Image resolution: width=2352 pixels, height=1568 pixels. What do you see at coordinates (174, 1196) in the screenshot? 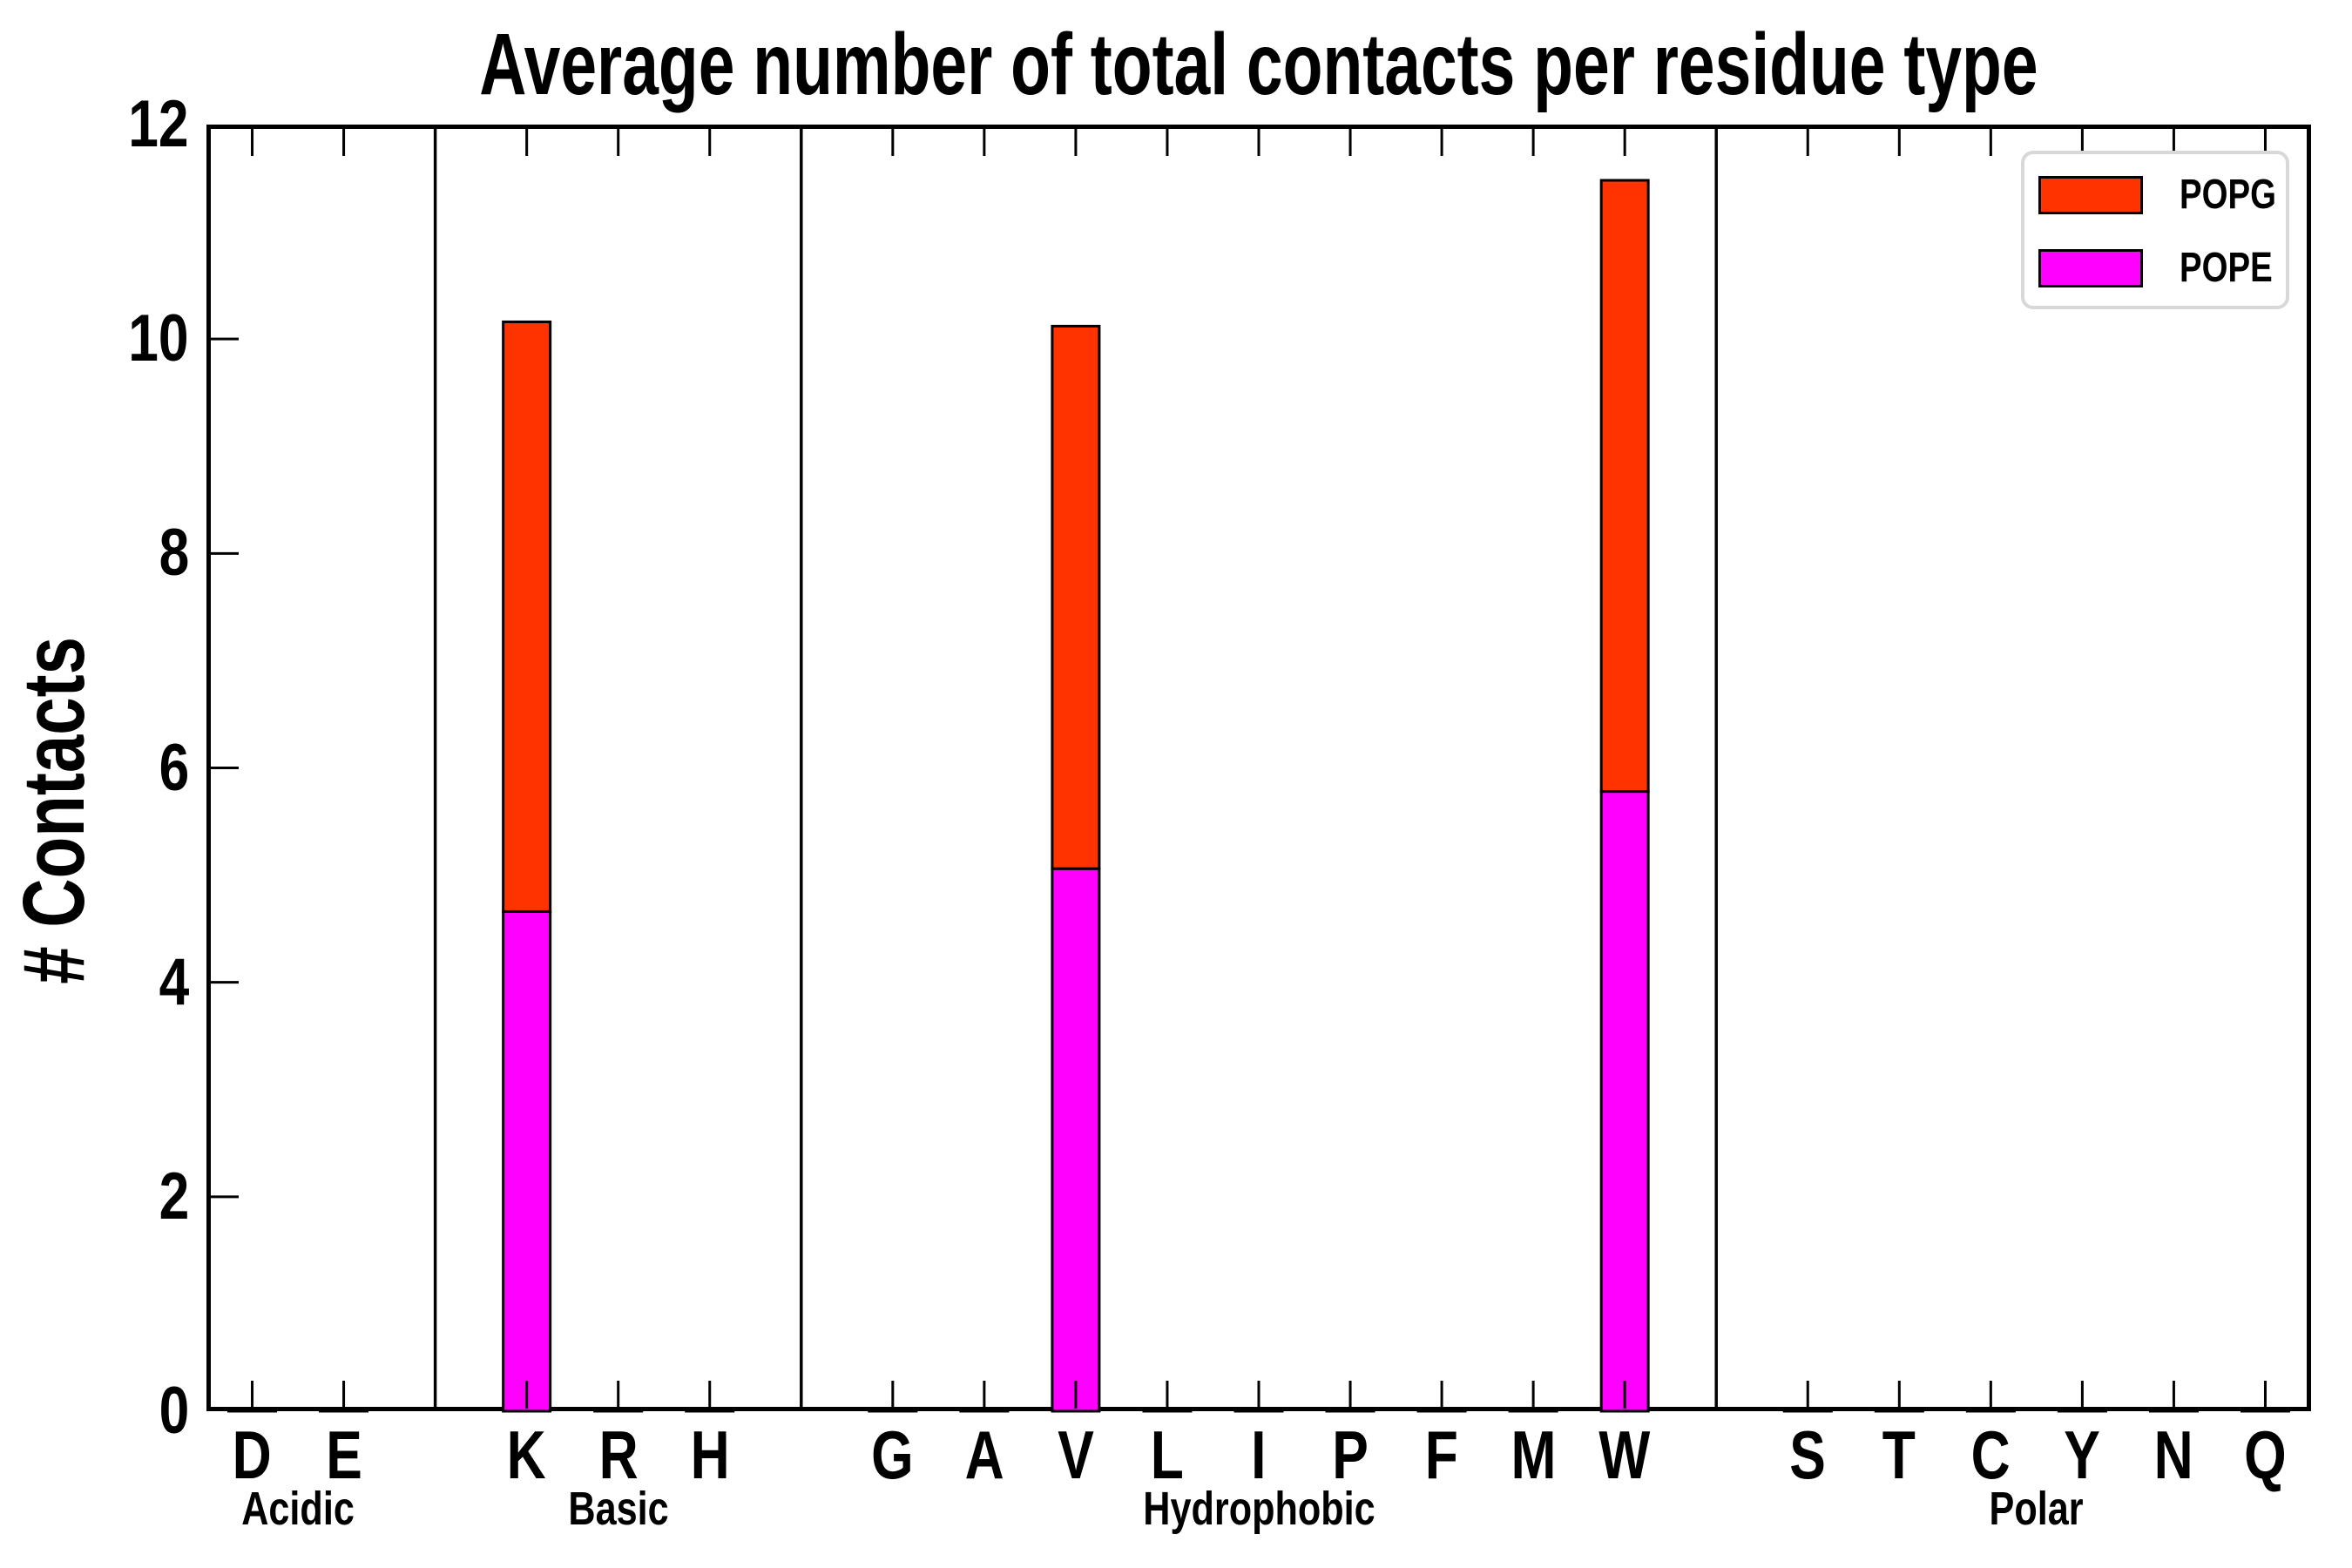
I see `y-tick-label-2-text: 2` at bounding box center [174, 1196].